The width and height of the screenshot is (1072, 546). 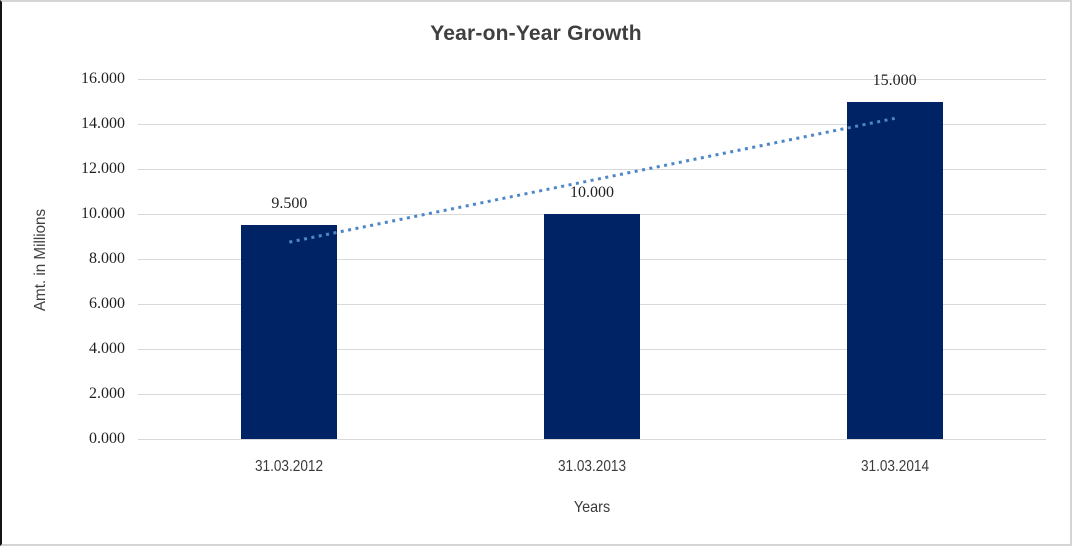 What do you see at coordinates (107, 258) in the screenshot?
I see `y-tick-label: 8.000` at bounding box center [107, 258].